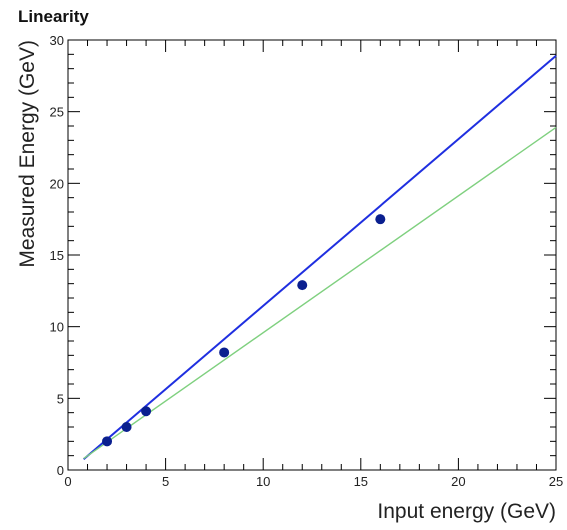  Describe the element at coordinates (27, 154) in the screenshot. I see `y-axis-title: Measured Energy (GeV)` at that location.